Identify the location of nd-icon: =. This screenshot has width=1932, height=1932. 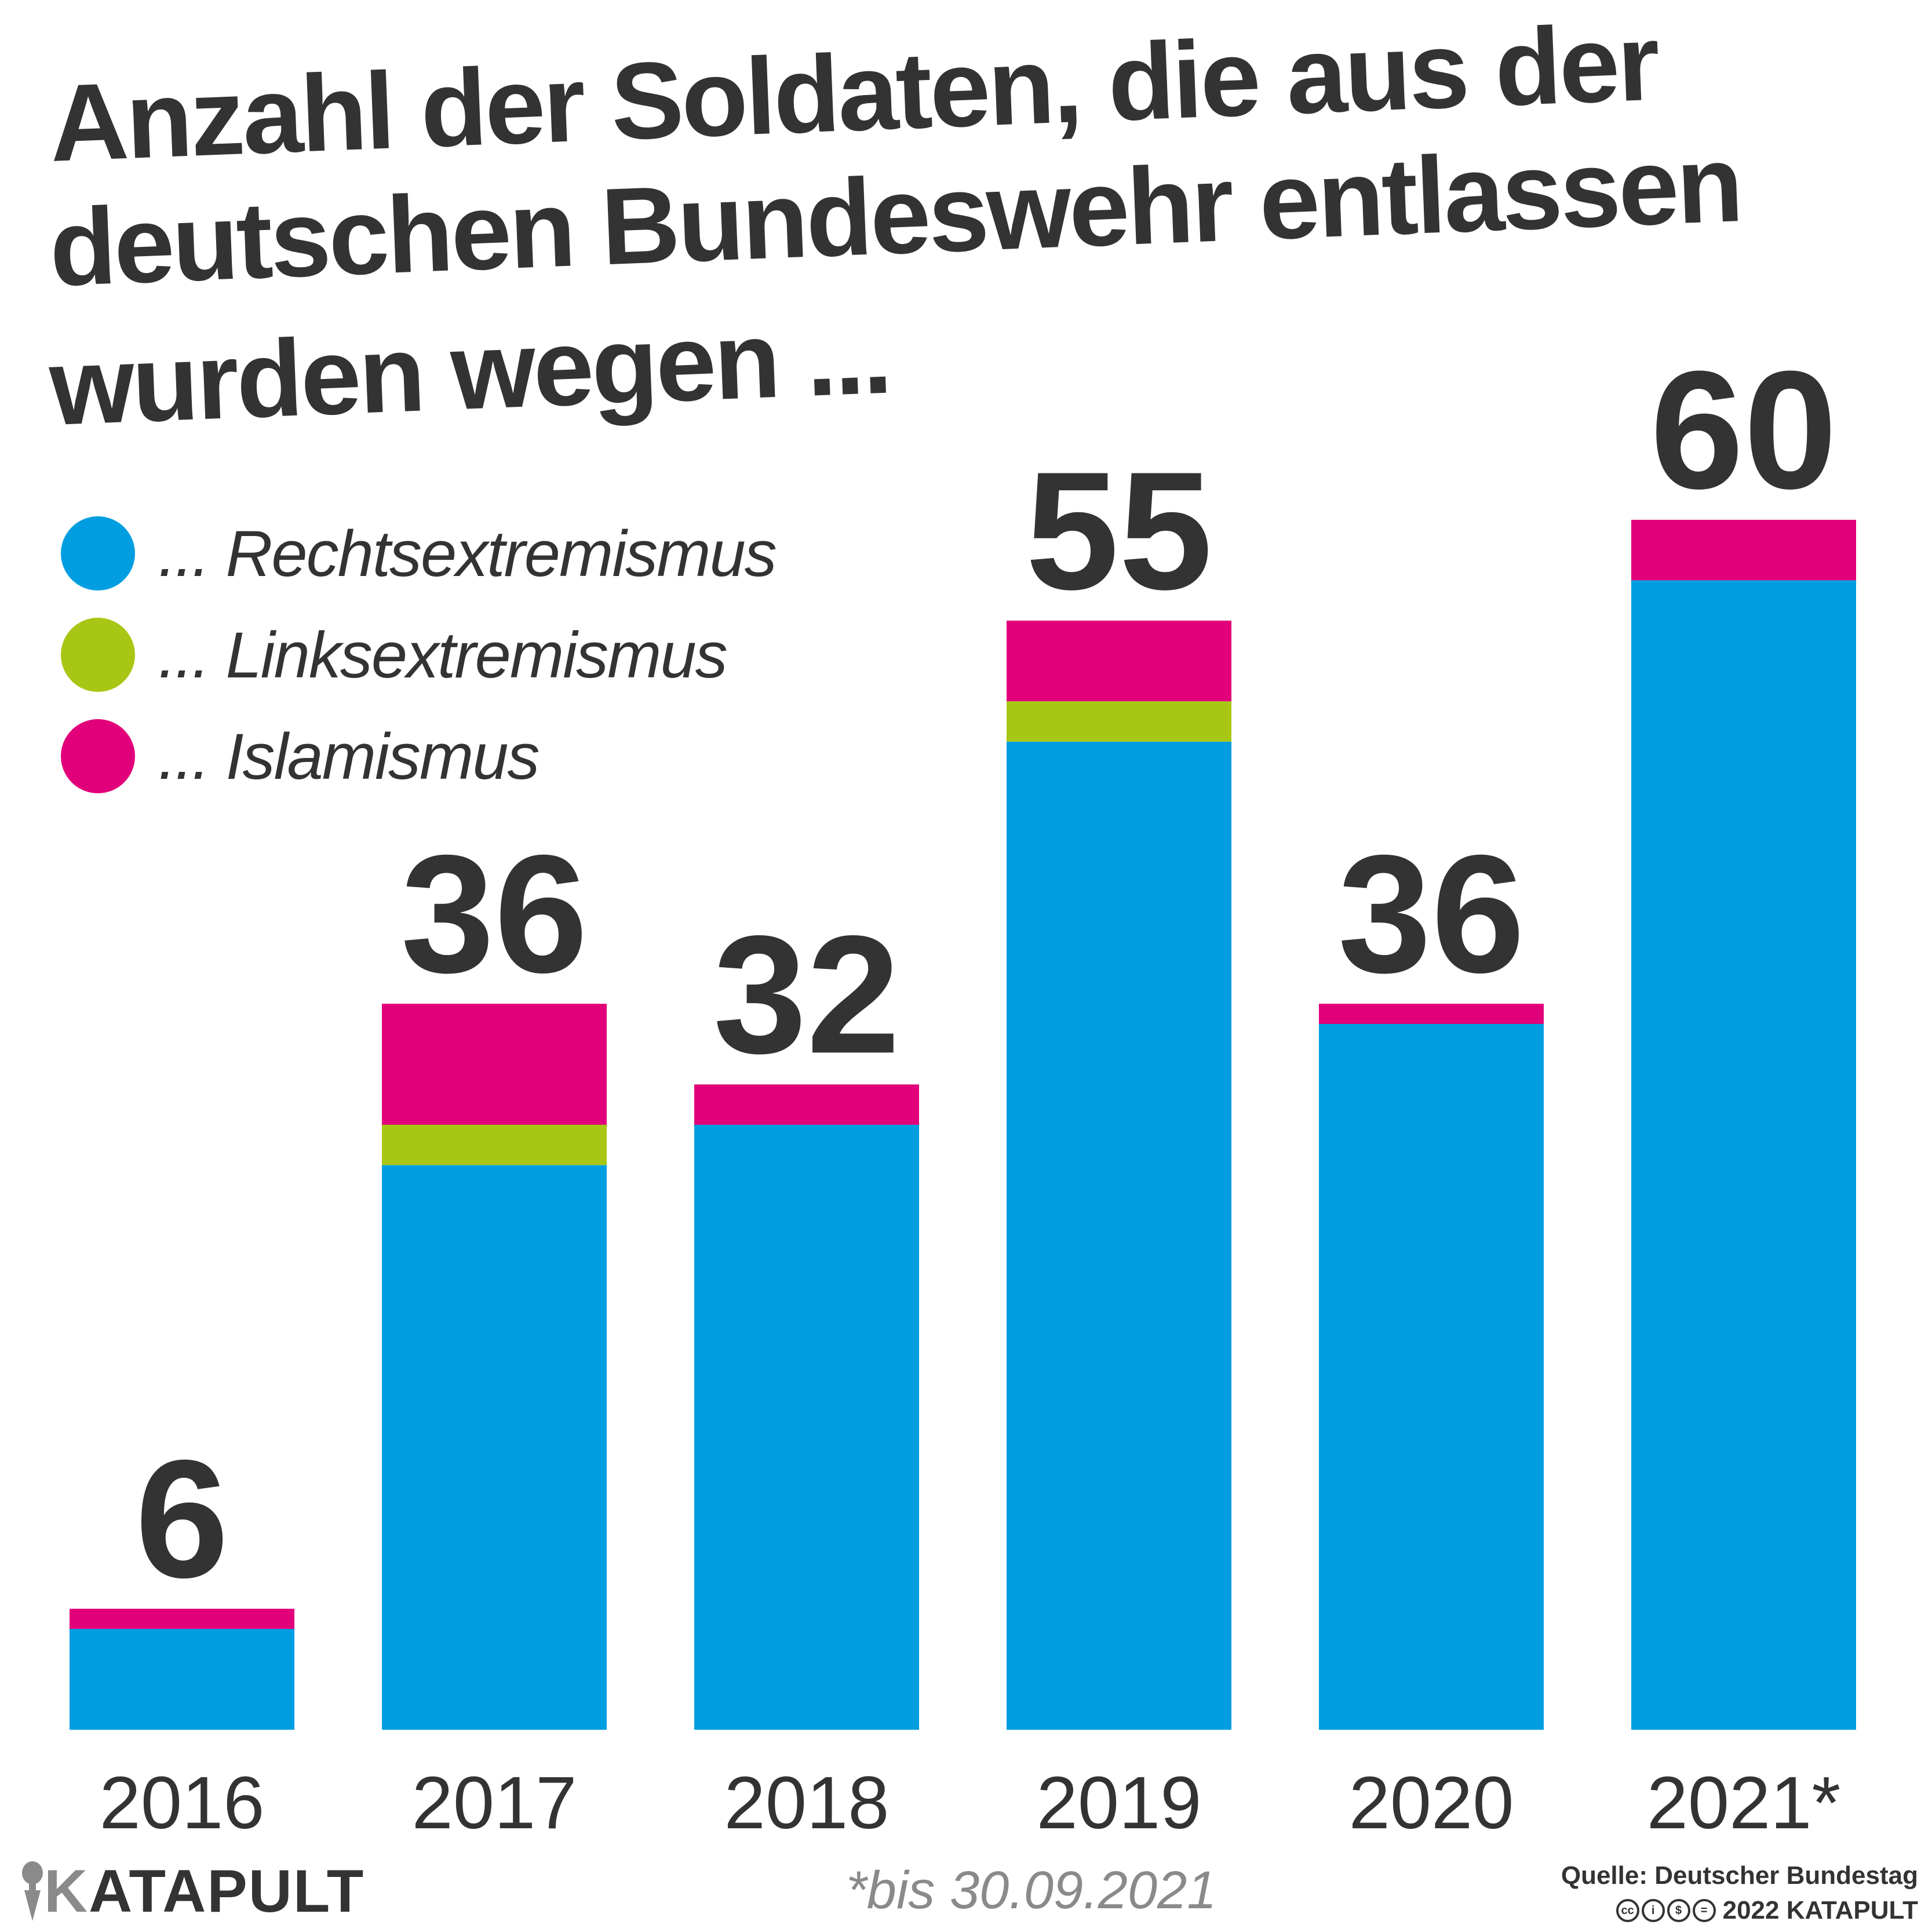
(1704, 1911).